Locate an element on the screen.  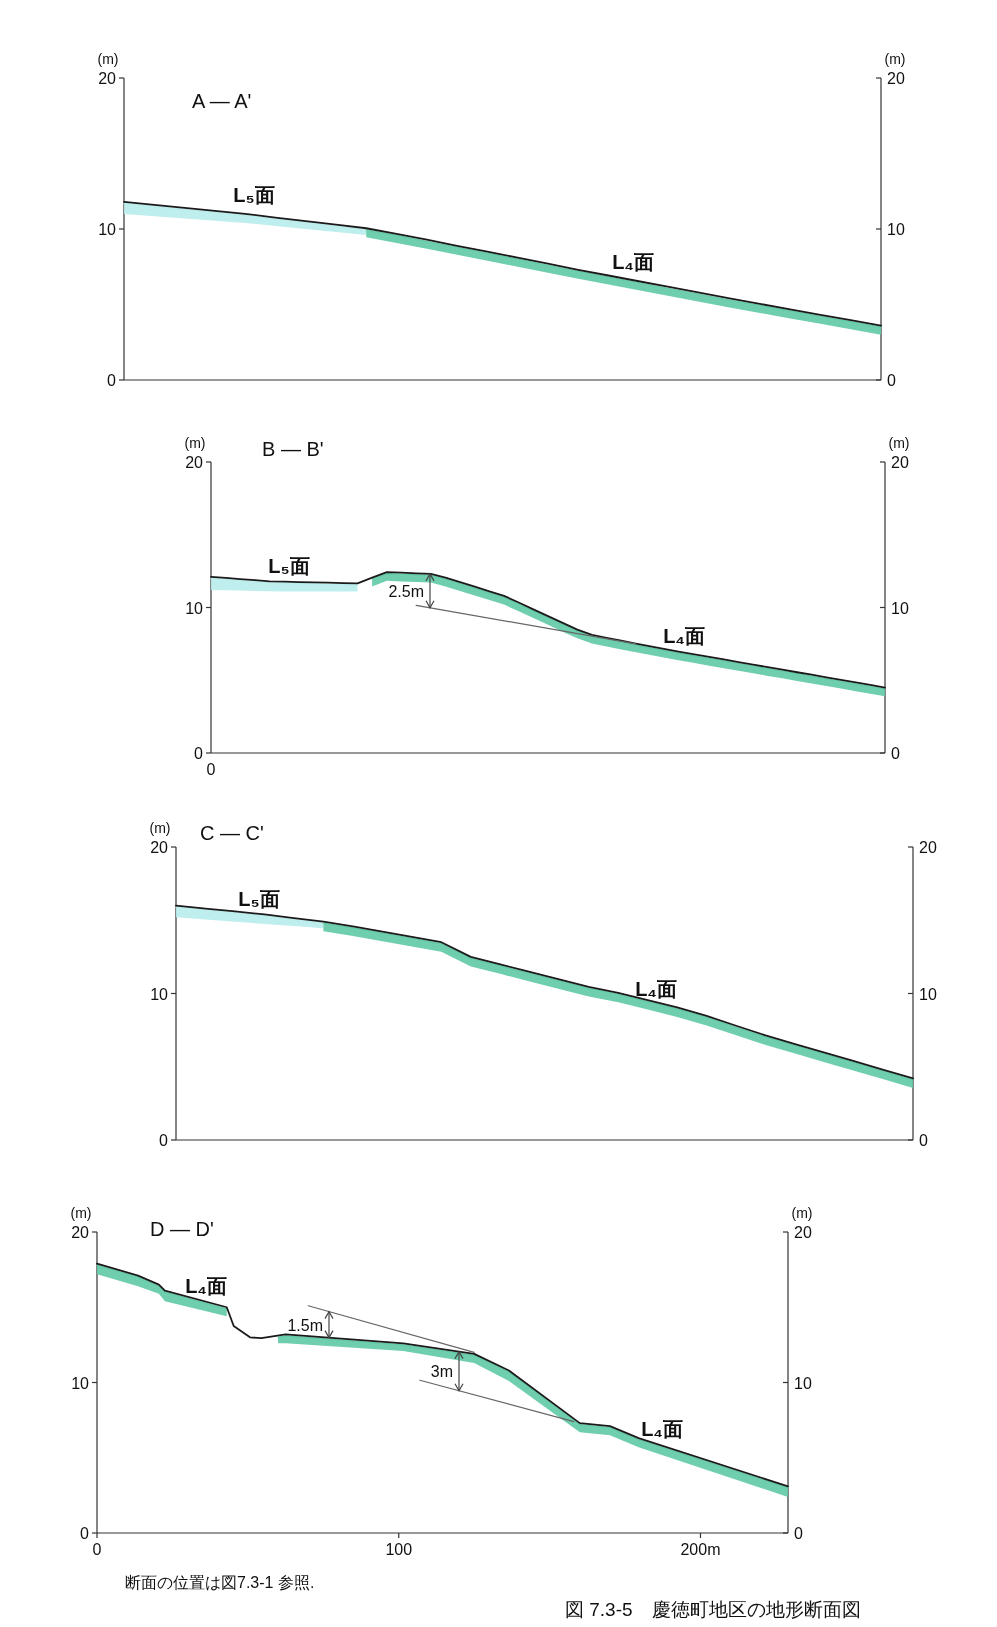
line-series is located at coordinates (442, 1375).